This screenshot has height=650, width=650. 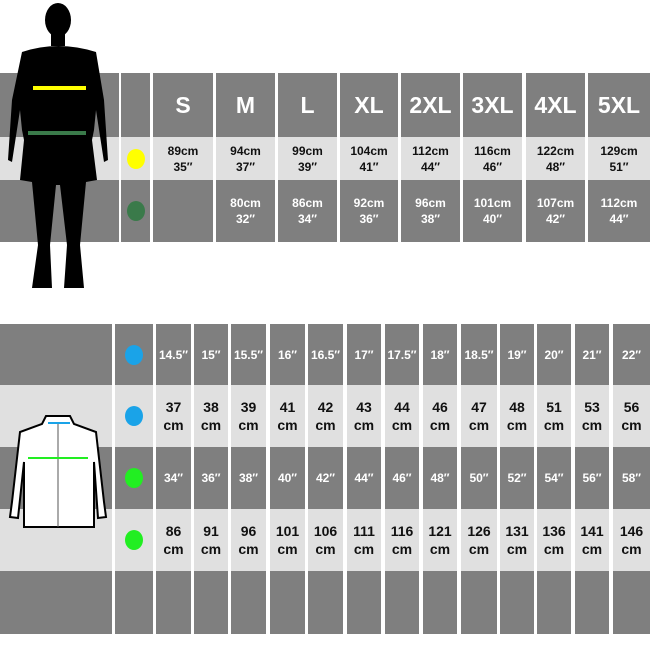 What do you see at coordinates (287, 531) in the screenshot?
I see `size-value: 101` at bounding box center [287, 531].